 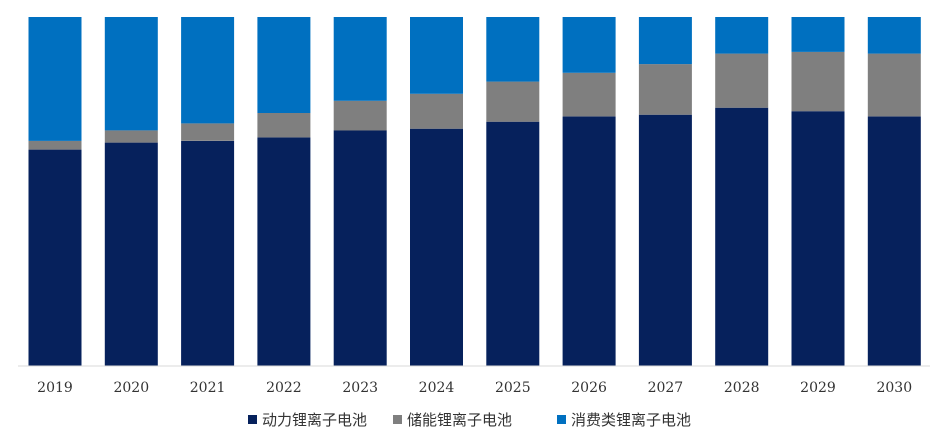 What do you see at coordinates (894, 388) in the screenshot?
I see `x-tick-label: 2030` at bounding box center [894, 388].